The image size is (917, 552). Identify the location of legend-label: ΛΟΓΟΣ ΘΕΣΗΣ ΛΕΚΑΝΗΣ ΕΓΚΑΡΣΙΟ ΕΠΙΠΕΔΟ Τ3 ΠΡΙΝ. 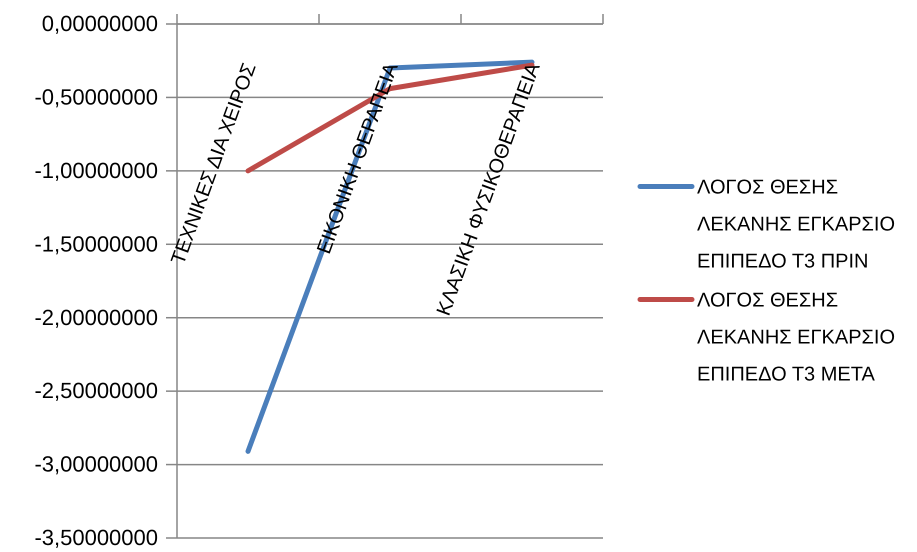
(796, 224).